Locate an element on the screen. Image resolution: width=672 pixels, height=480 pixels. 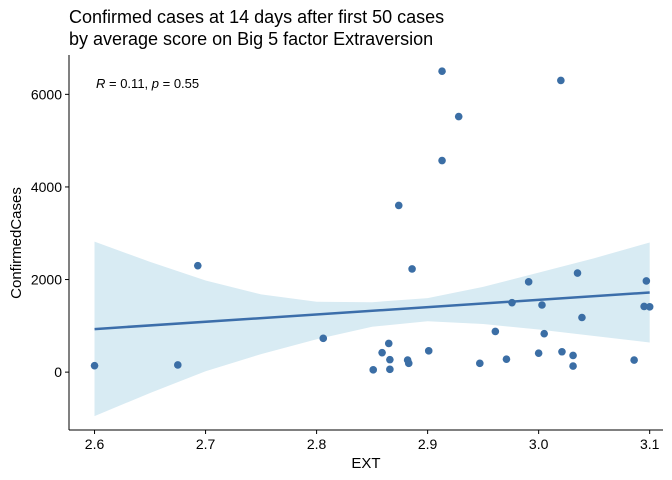
x-tick-label: 2.8 is located at coordinates (317, 444).